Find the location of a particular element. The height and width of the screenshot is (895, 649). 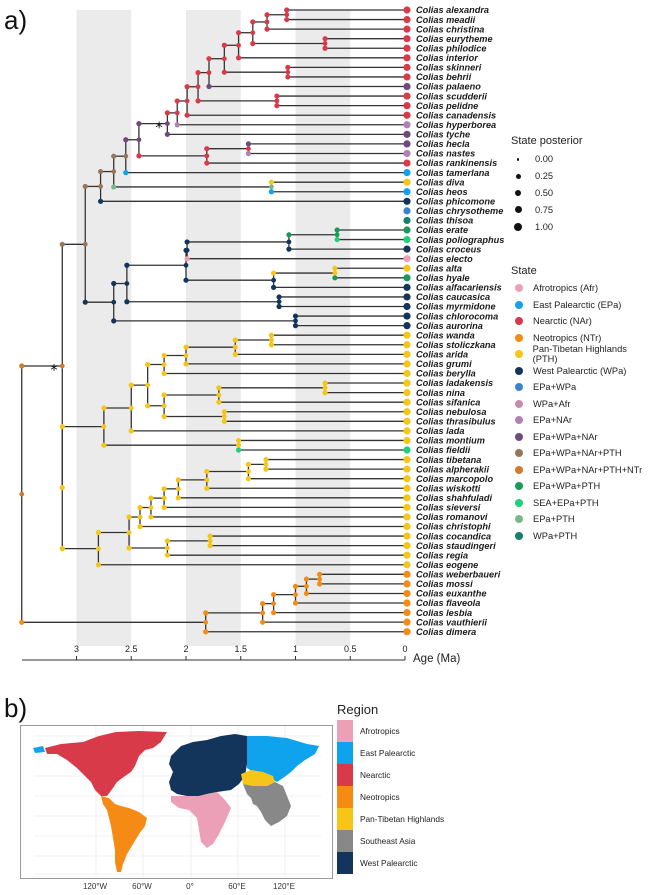

tip-label: Colias aurorina is located at coordinates (449, 326).